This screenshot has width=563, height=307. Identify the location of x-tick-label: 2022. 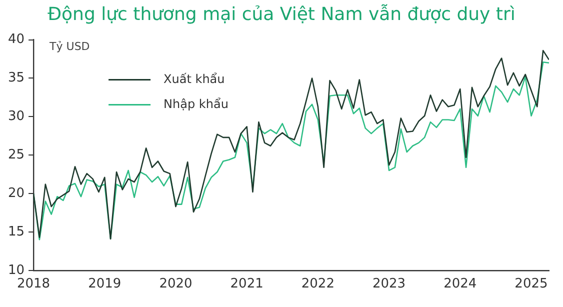
(317, 284).